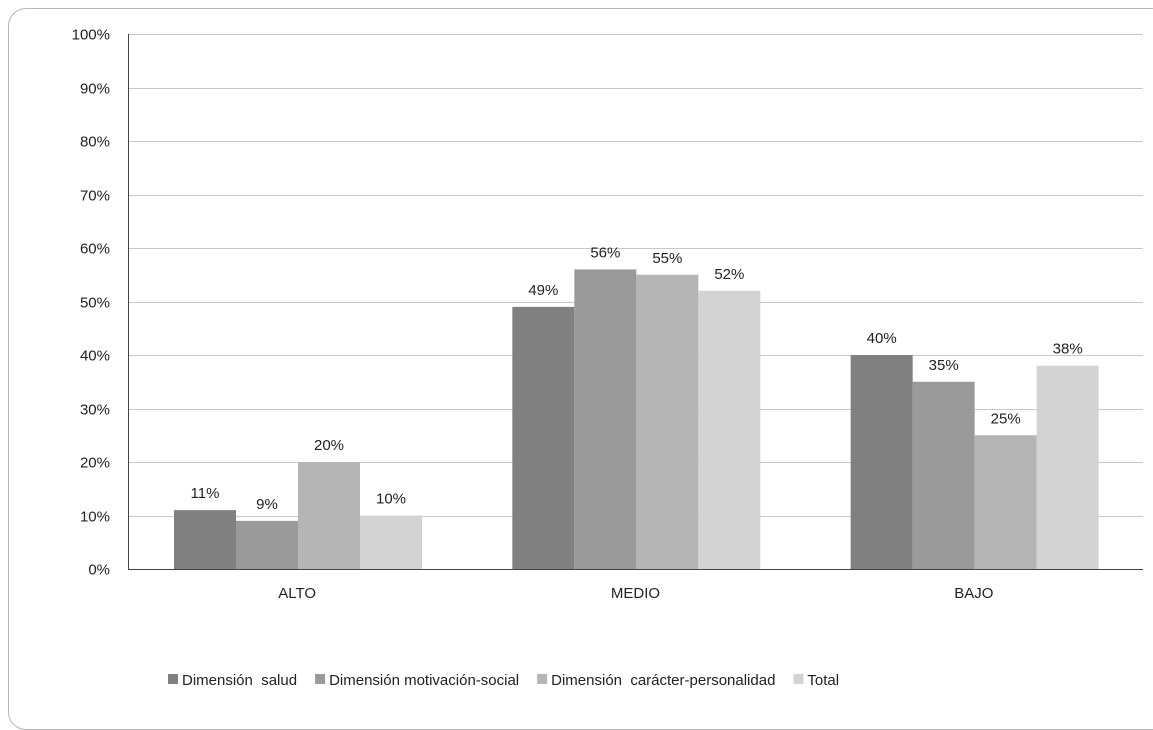 The height and width of the screenshot is (730, 1153). What do you see at coordinates (91, 35) in the screenshot?
I see `y-tick-label: 100%` at bounding box center [91, 35].